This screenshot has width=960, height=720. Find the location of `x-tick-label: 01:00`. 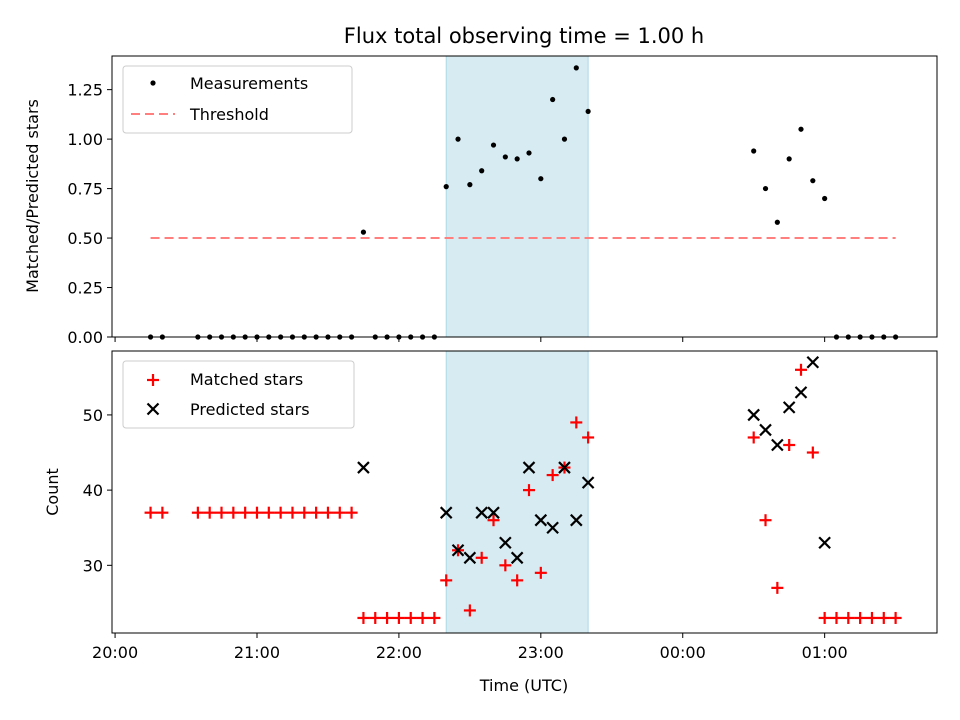

x-tick-label: 01:00 is located at coordinates (825, 652).